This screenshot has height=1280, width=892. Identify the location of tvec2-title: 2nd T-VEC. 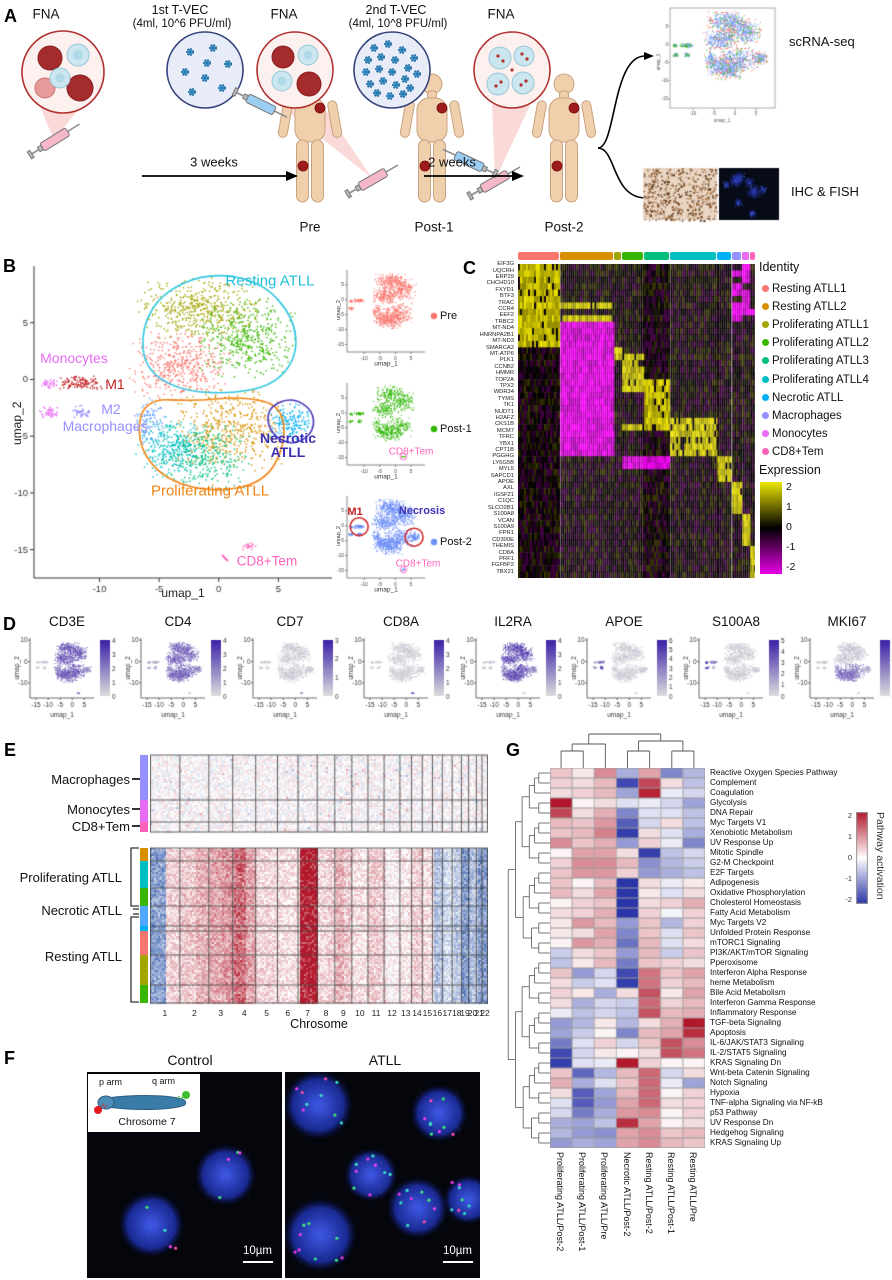
(396, 10).